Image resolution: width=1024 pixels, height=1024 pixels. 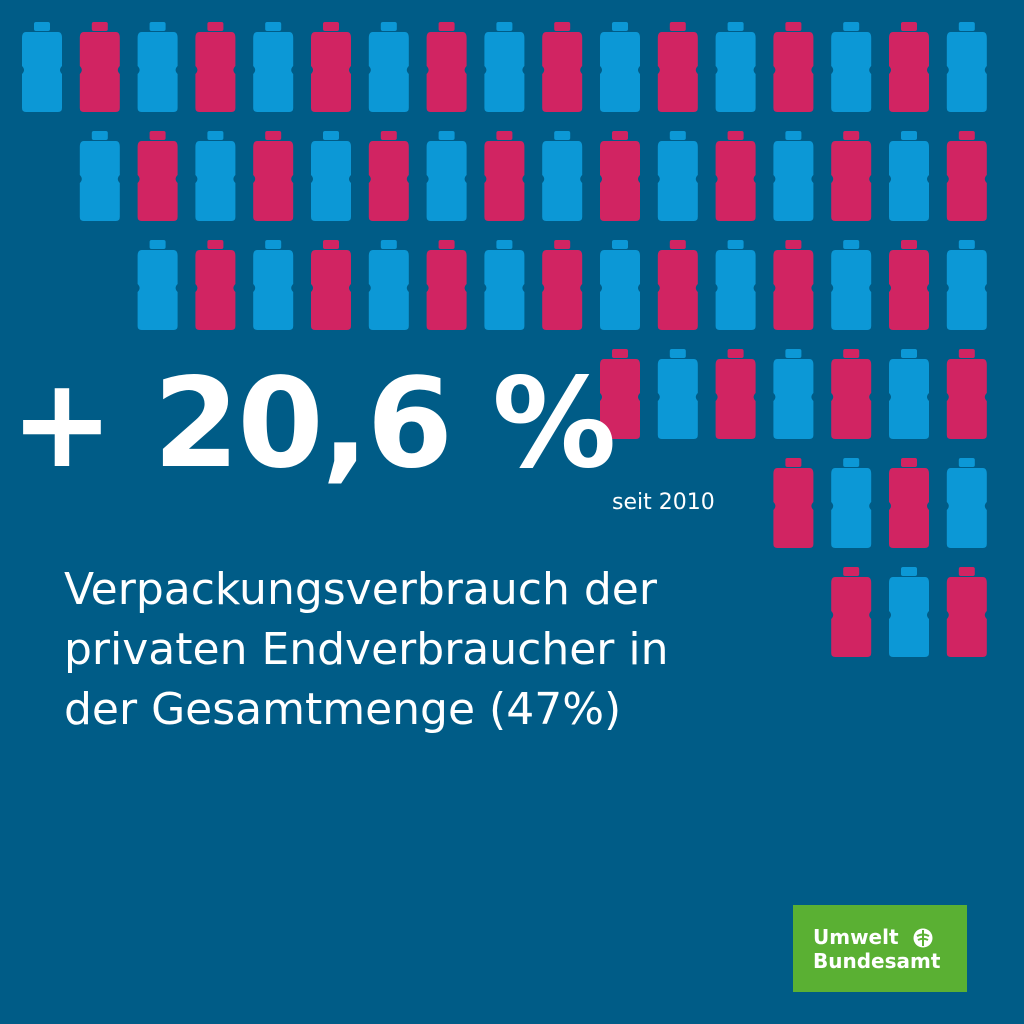 I want to click on since-label: seit 2010, so click(x=663, y=502).